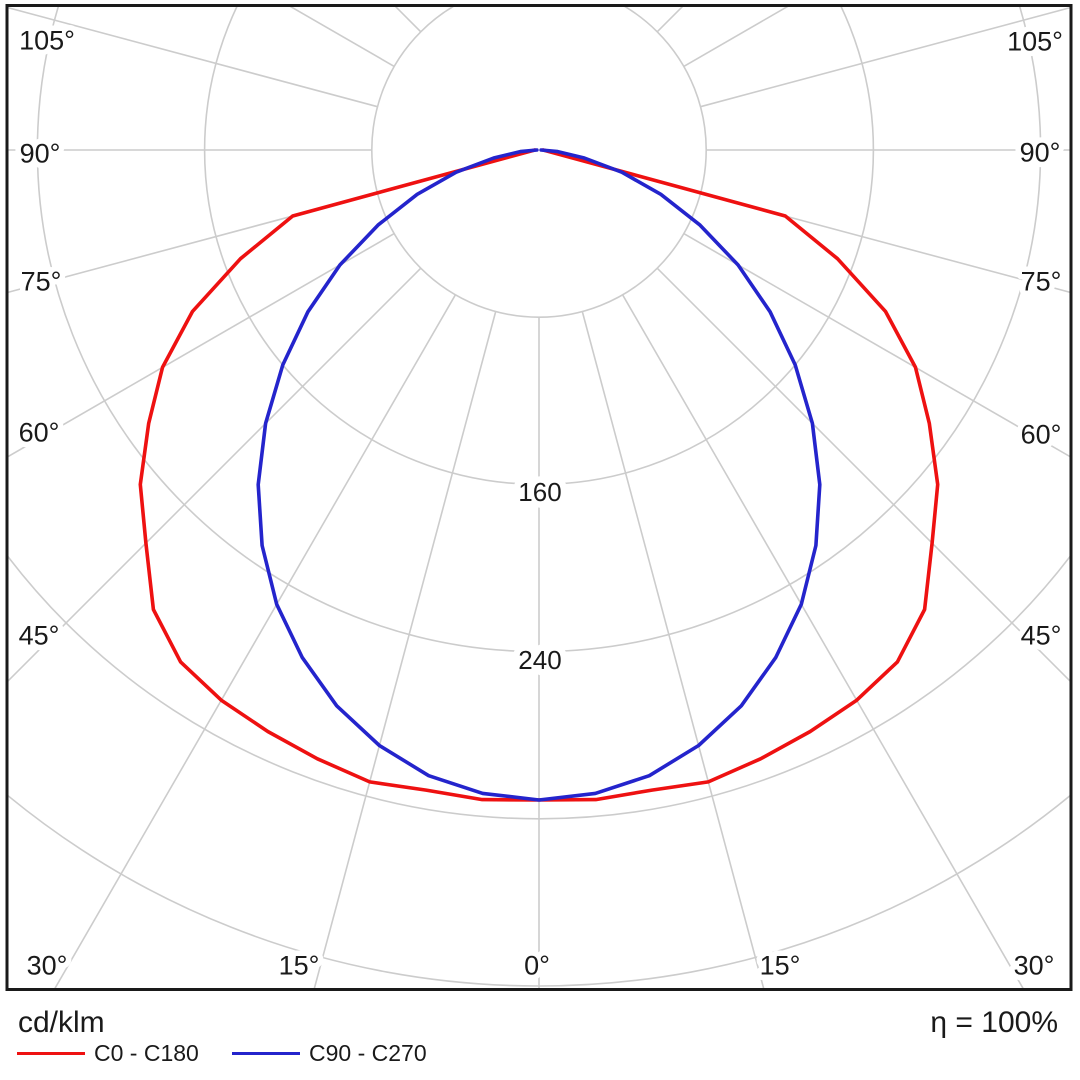 Image resolution: width=1080 pixels, height=1080 pixels. I want to click on legend-item-c0-c180: C0 - C180, so click(108, 1053).